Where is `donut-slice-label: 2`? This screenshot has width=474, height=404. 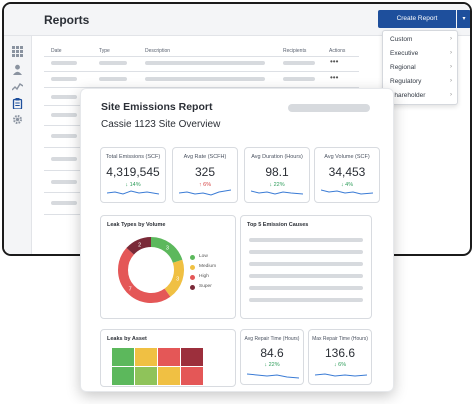 donut-slice-label: 2 is located at coordinates (139, 245).